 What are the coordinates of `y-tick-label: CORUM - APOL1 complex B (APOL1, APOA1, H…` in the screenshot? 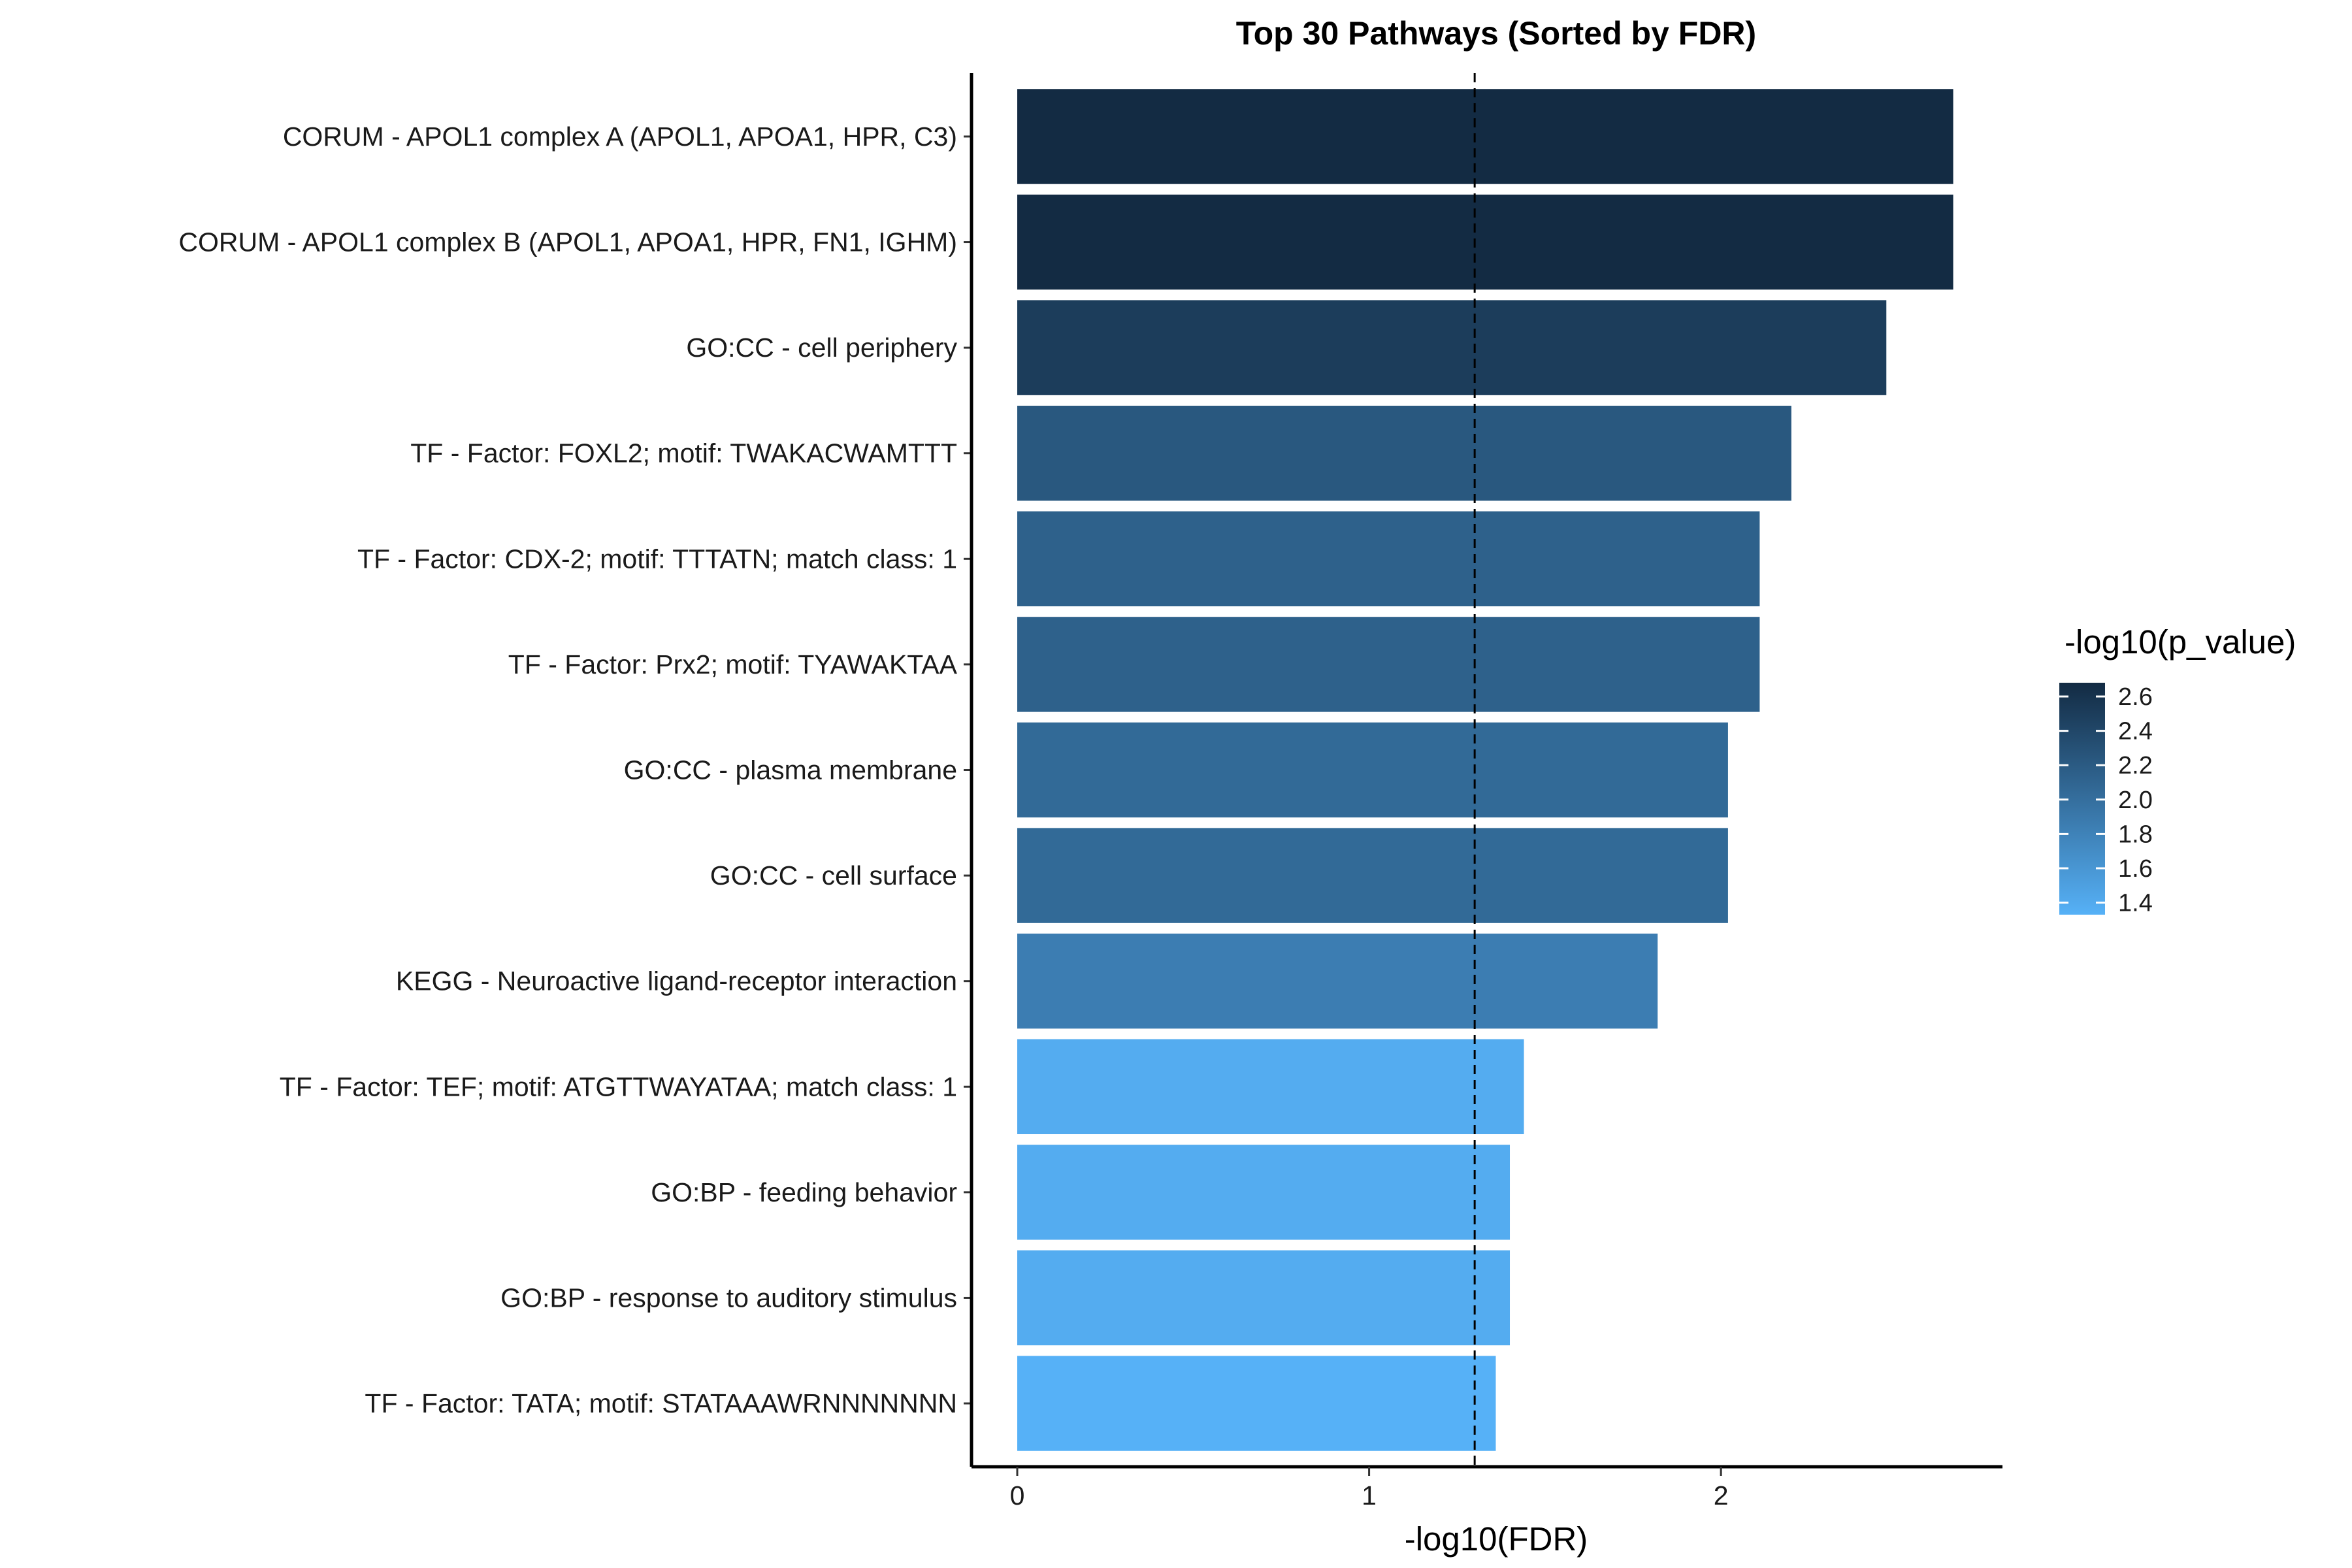 It's located at (567, 242).